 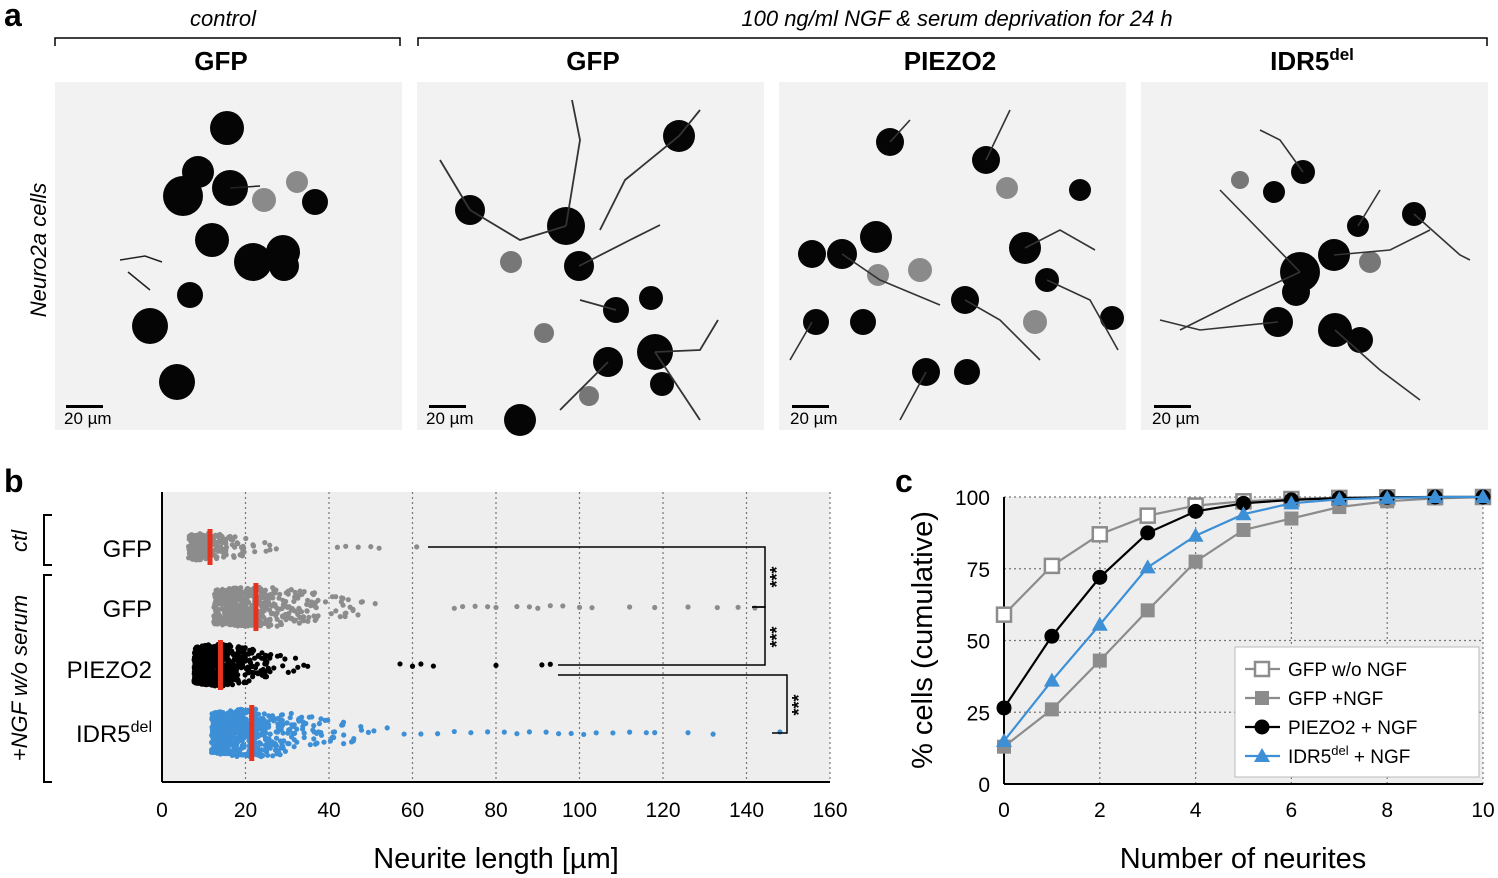 I want to click on swarm-piezo2-ngf, so click(x=372, y=665).